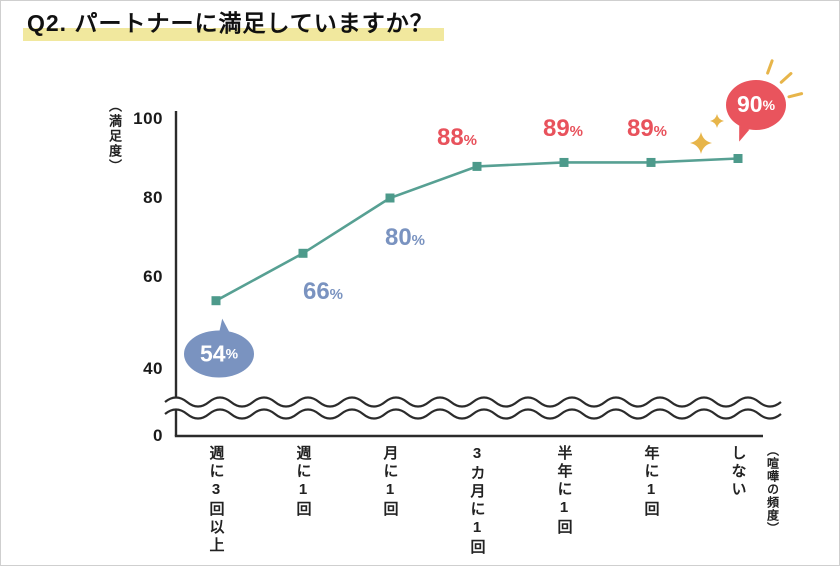 The image size is (840, 566). What do you see at coordinates (651, 482) in the screenshot?
I see `x-category-5: 年に1回` at bounding box center [651, 482].